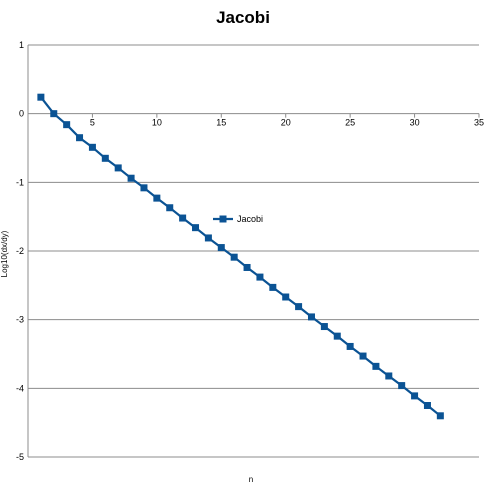  I want to click on x-tick-label-7: 35, so click(479, 123).